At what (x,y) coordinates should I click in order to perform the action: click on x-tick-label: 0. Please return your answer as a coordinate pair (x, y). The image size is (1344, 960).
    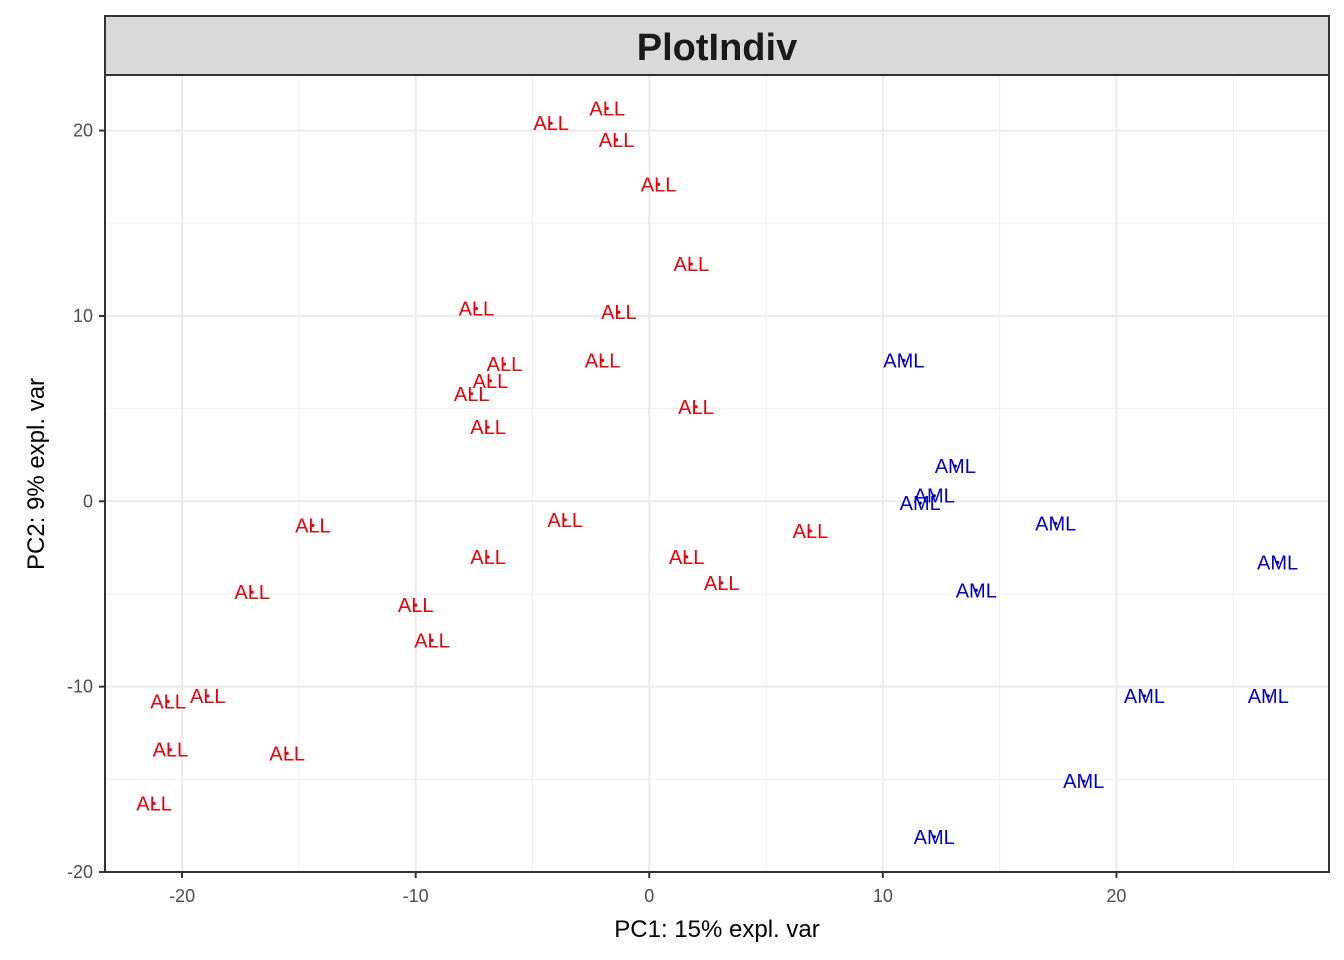
    Looking at the image, I should click on (649, 896).